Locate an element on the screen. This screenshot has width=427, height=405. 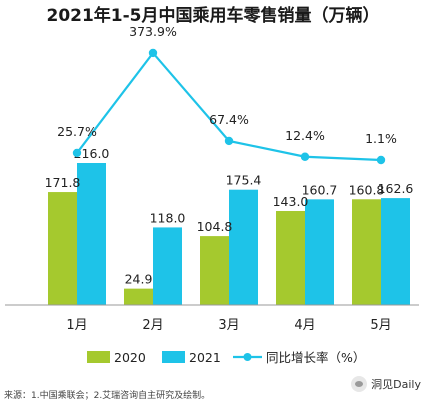
watermark: 洞见Daily is located at coordinates (386, 384).